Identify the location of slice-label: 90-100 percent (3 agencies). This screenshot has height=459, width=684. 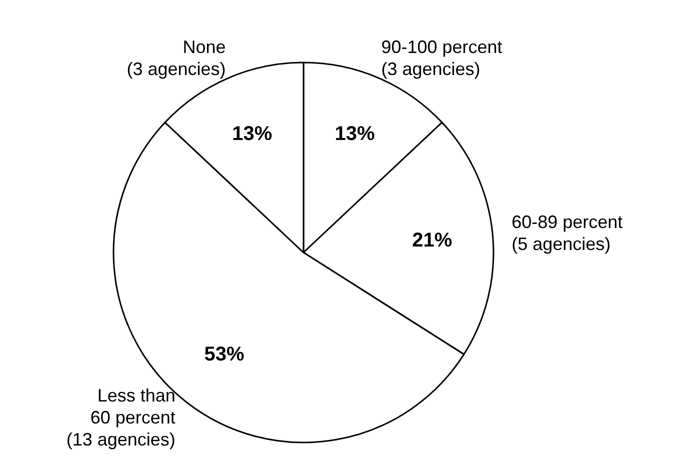
(441, 57).